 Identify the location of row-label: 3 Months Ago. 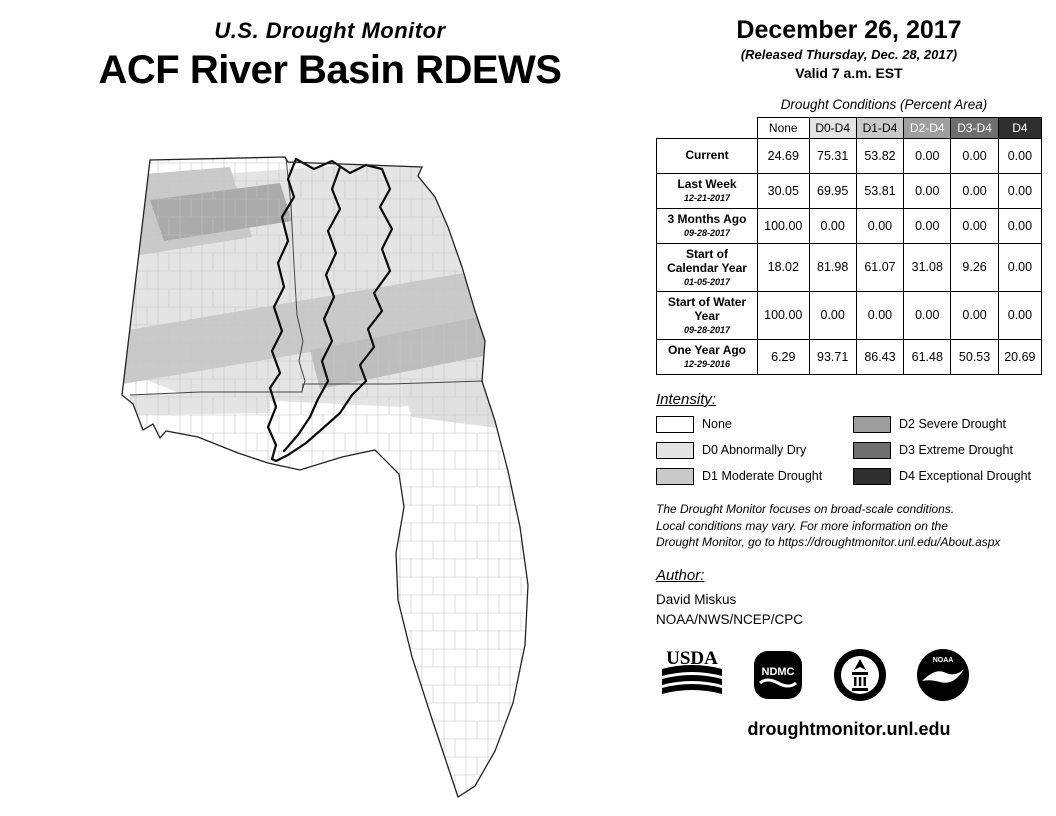
(707, 219).